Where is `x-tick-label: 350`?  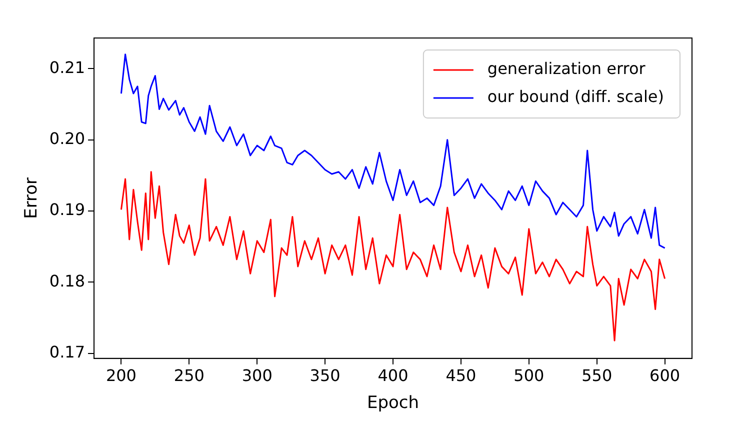
x-tick-label: 350 is located at coordinates (325, 376).